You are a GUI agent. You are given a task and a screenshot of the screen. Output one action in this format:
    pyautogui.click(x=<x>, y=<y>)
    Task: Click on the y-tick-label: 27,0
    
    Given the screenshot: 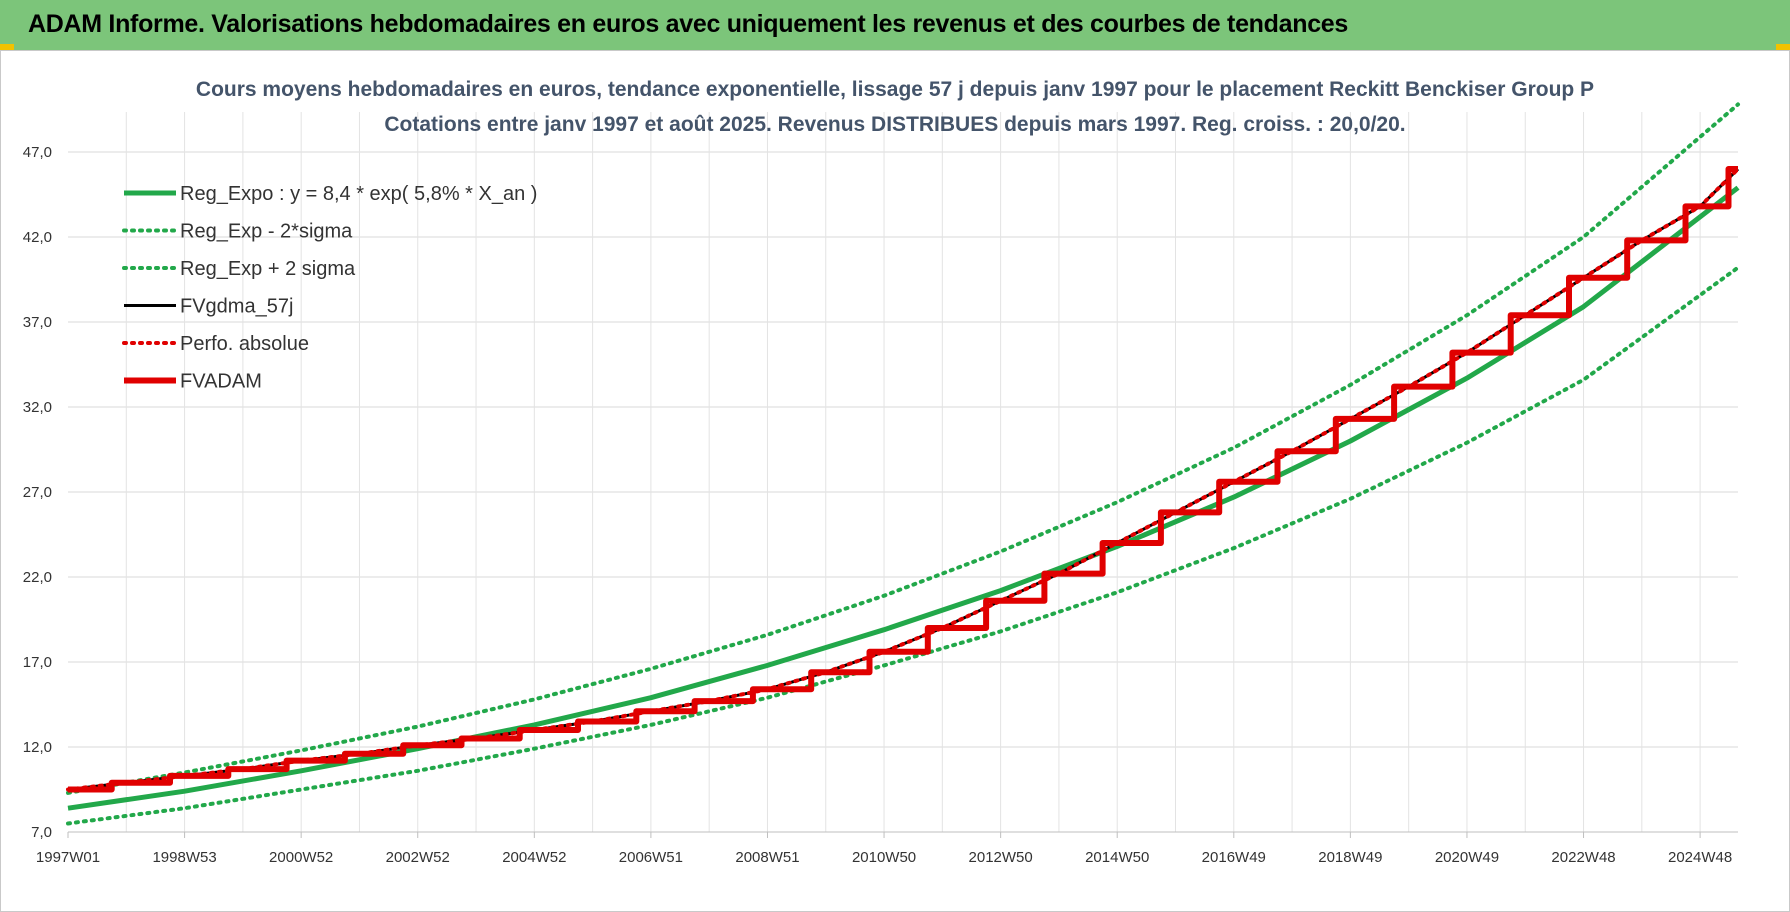 What is the action you would take?
    pyautogui.click(x=37, y=492)
    